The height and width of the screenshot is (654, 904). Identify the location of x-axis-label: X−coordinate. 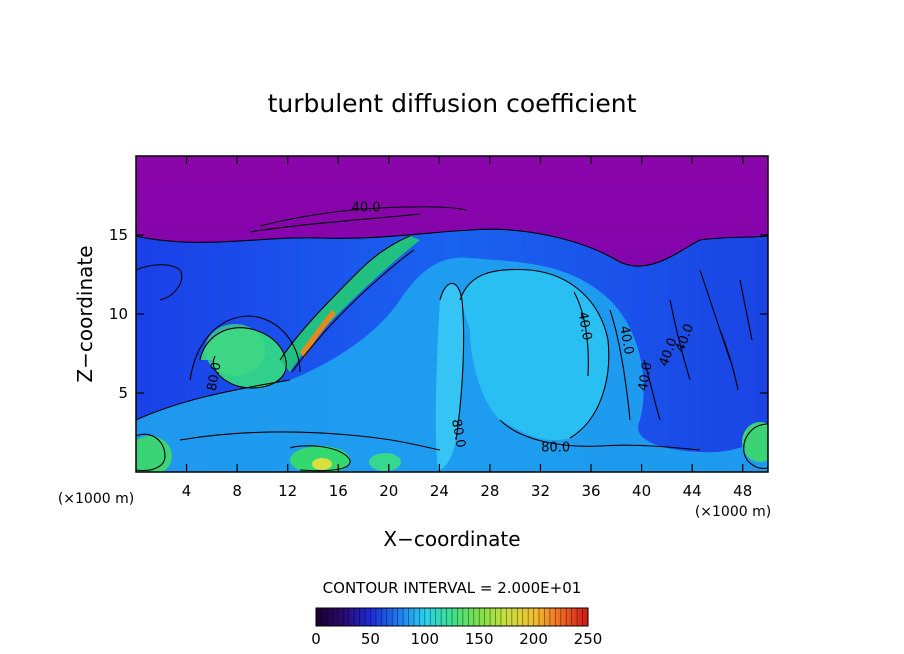
(451, 539).